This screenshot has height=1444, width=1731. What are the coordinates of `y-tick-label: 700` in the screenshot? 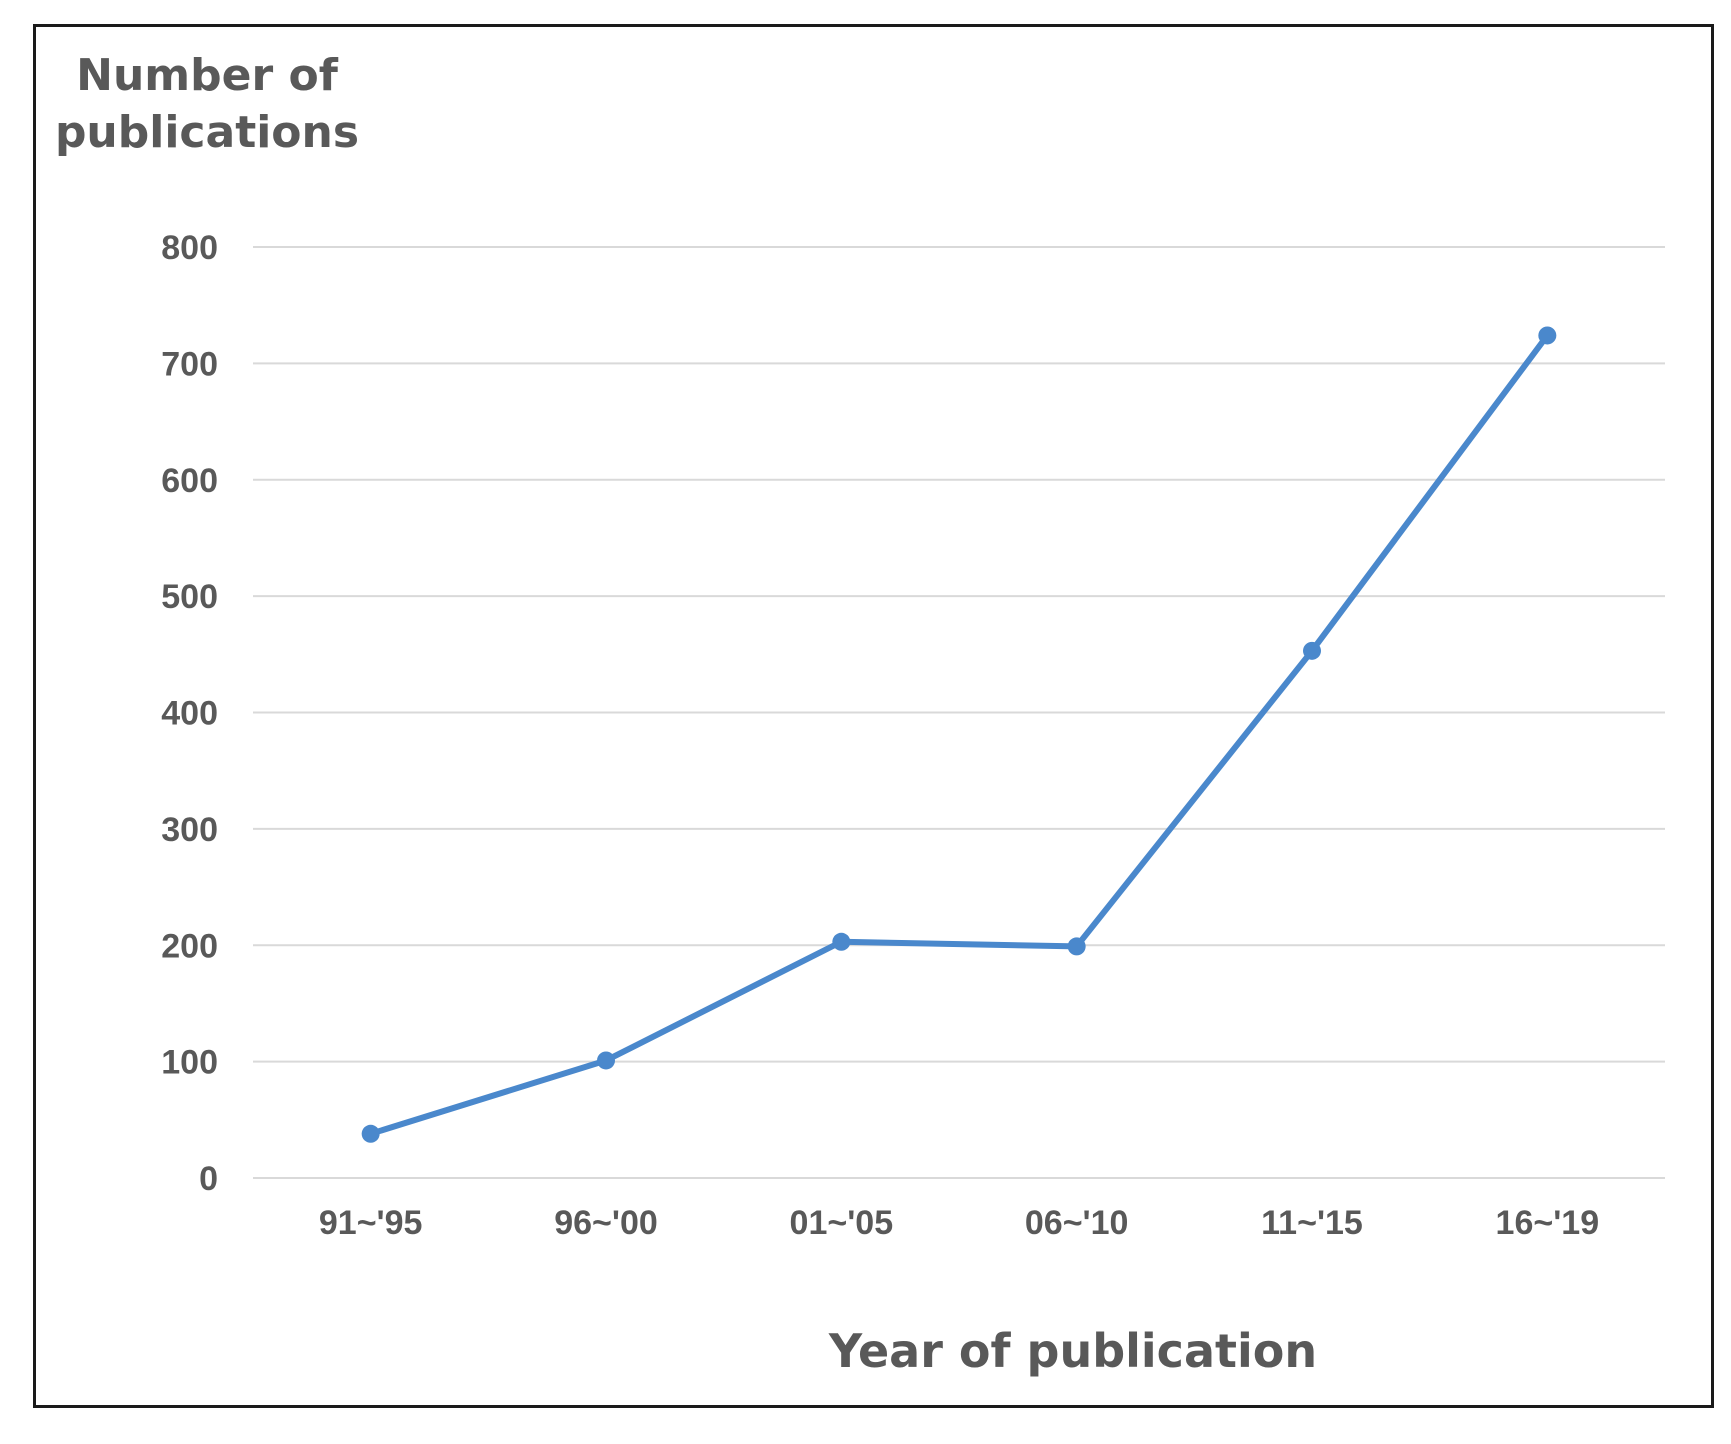 It's located at (189, 364).